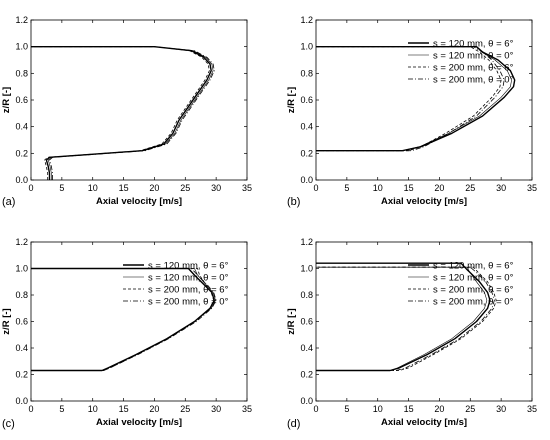 This screenshot has height=440, width=550. Describe the element at coordinates (293, 202) in the screenshot. I see `panel-label: (b)` at that location.